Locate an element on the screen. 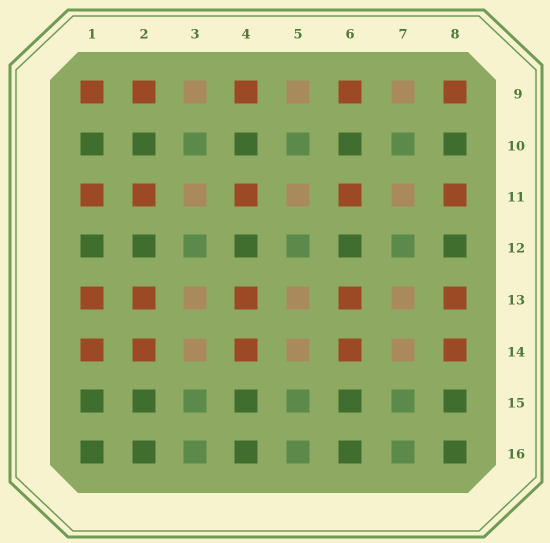 The width and height of the screenshot is (550, 543). column-label: 3 is located at coordinates (195, 35).